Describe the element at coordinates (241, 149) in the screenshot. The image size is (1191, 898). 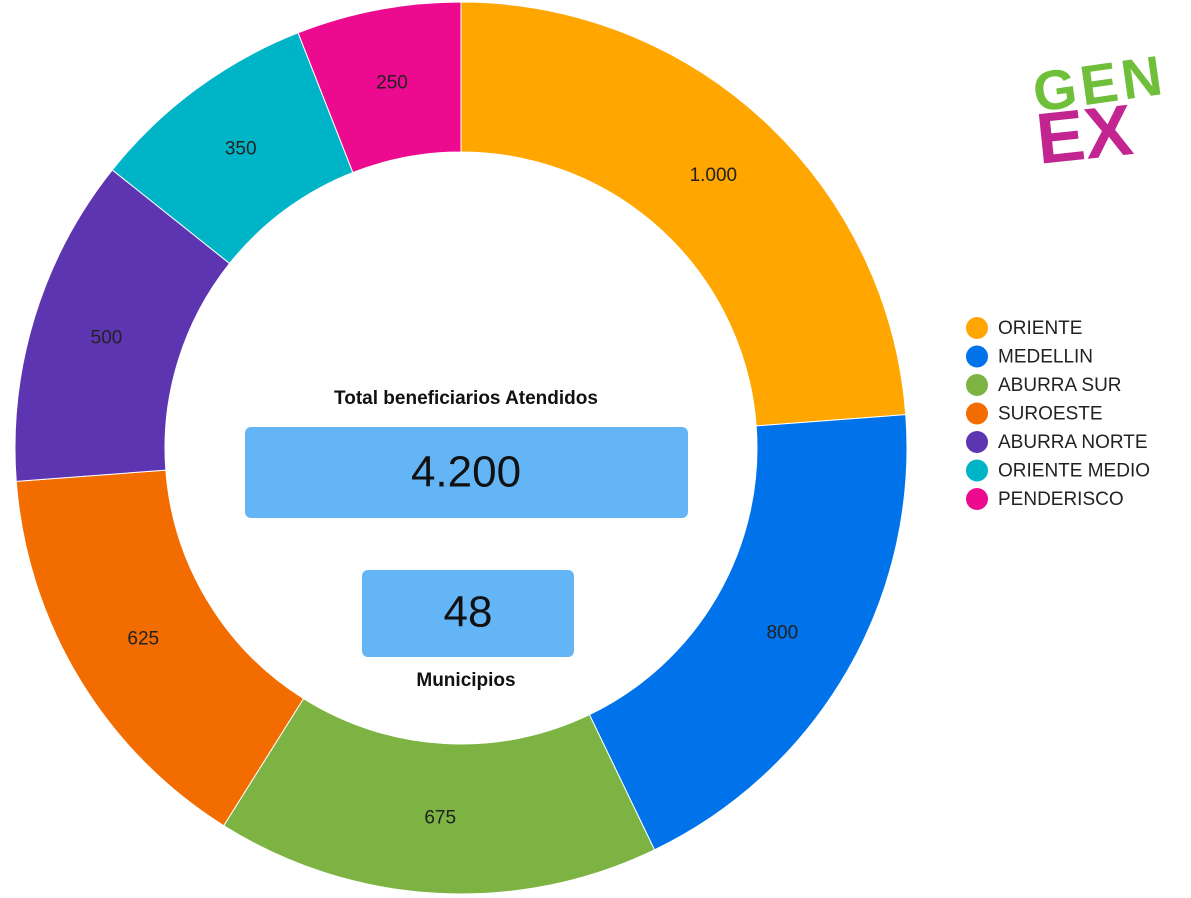
I see `slice-label: 350` at that location.